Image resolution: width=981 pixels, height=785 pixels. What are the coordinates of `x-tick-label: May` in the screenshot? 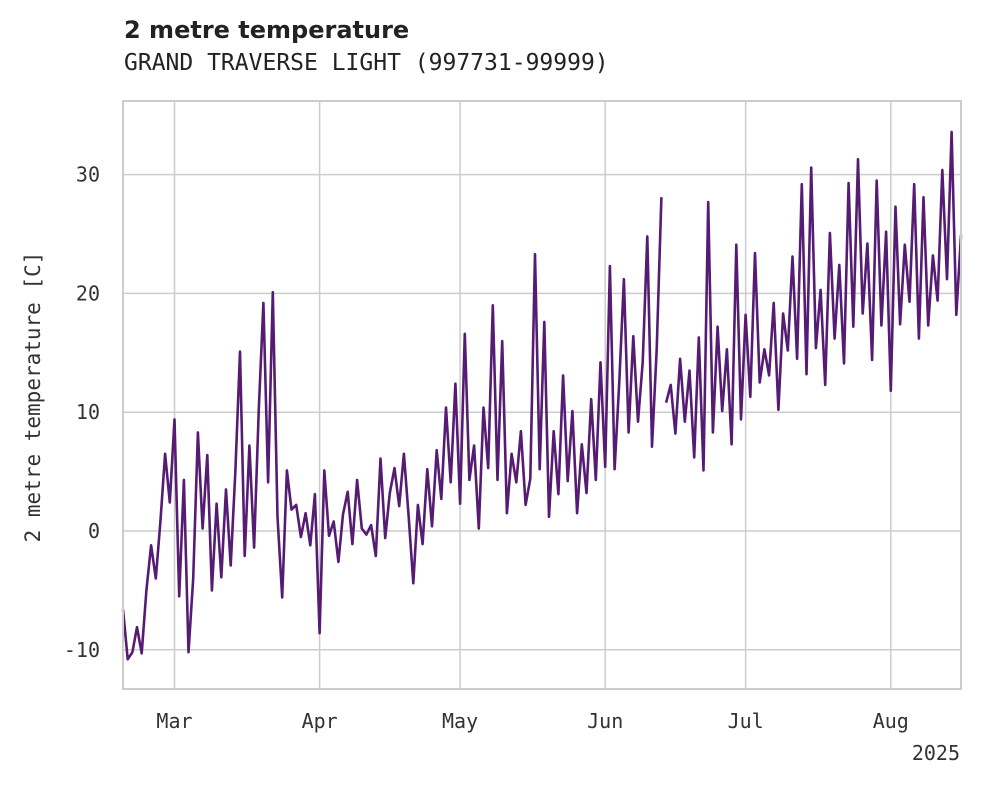 It's located at (460, 721).